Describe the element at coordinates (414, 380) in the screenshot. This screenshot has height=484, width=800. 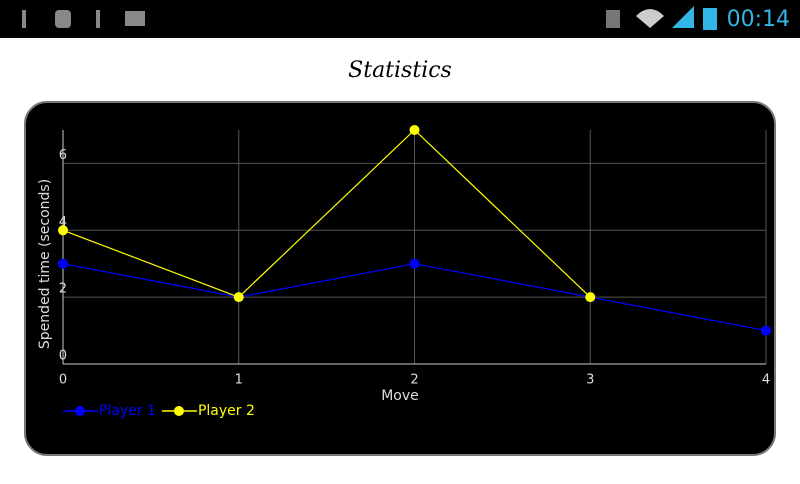
I see `x-tick-label: 2` at that location.